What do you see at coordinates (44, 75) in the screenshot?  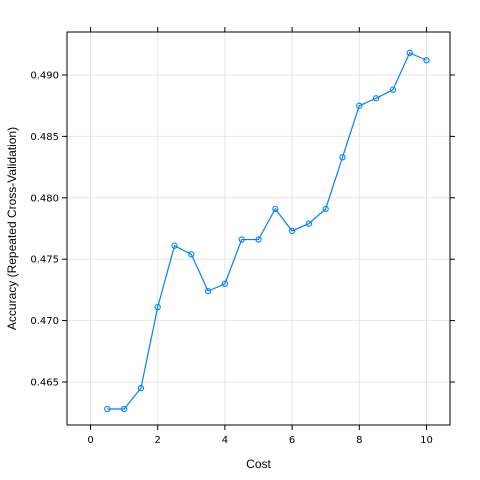 I see `y-tick-label: 0.490` at bounding box center [44, 75].